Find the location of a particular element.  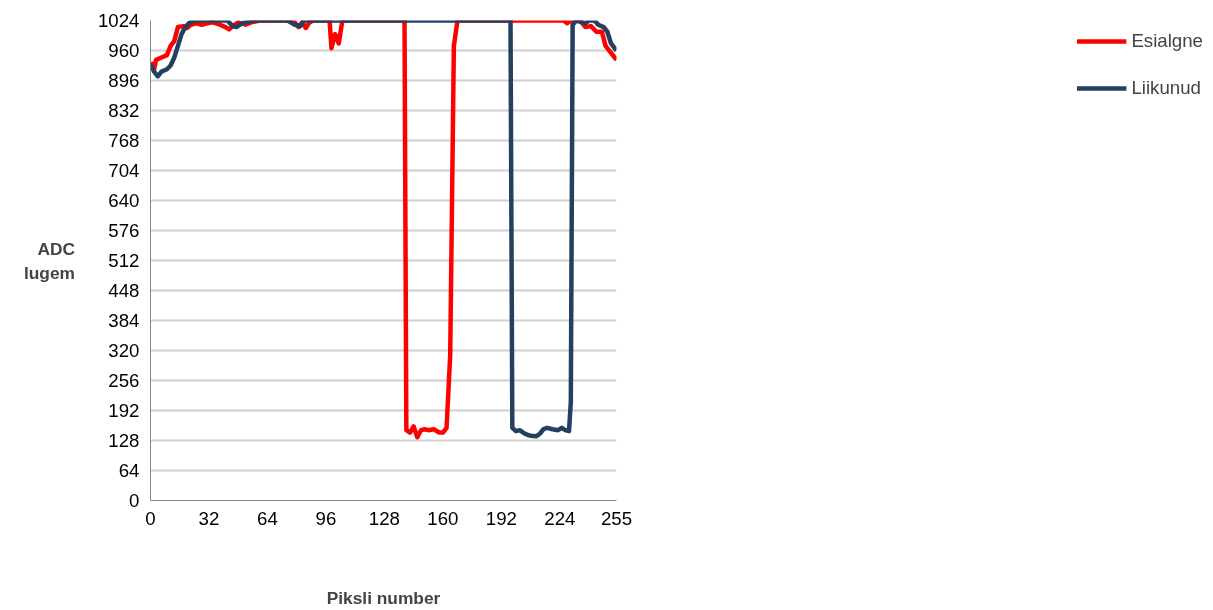

y-tick-label: 704 is located at coordinates (124, 170).